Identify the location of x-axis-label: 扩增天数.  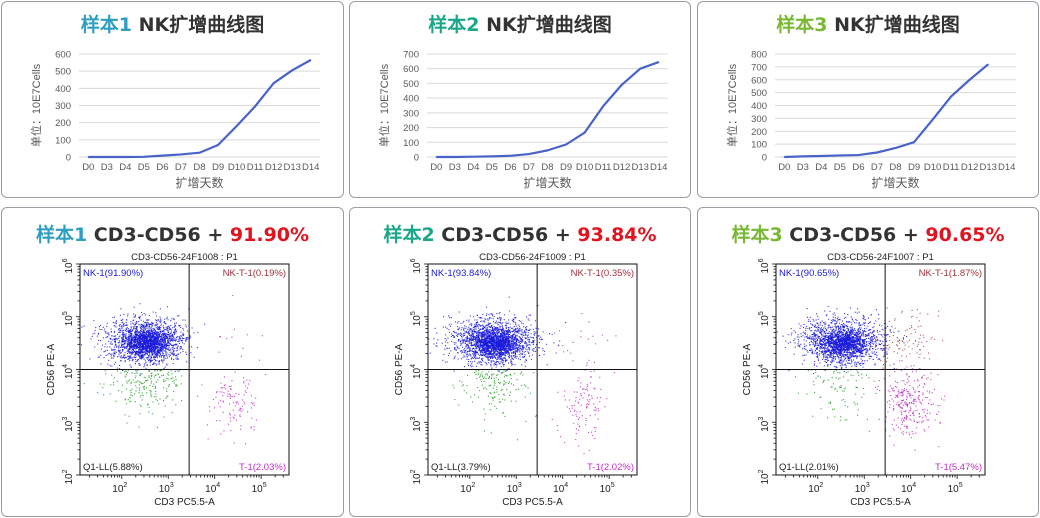
(199, 182).